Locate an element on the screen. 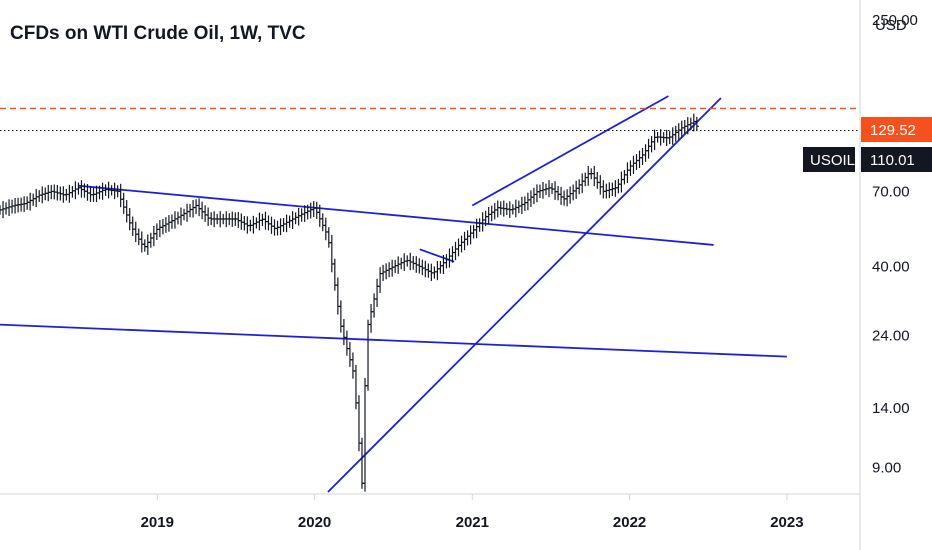 Image resolution: width=932 pixels, height=550 pixels. x-tick-label: 2019 is located at coordinates (157, 522).